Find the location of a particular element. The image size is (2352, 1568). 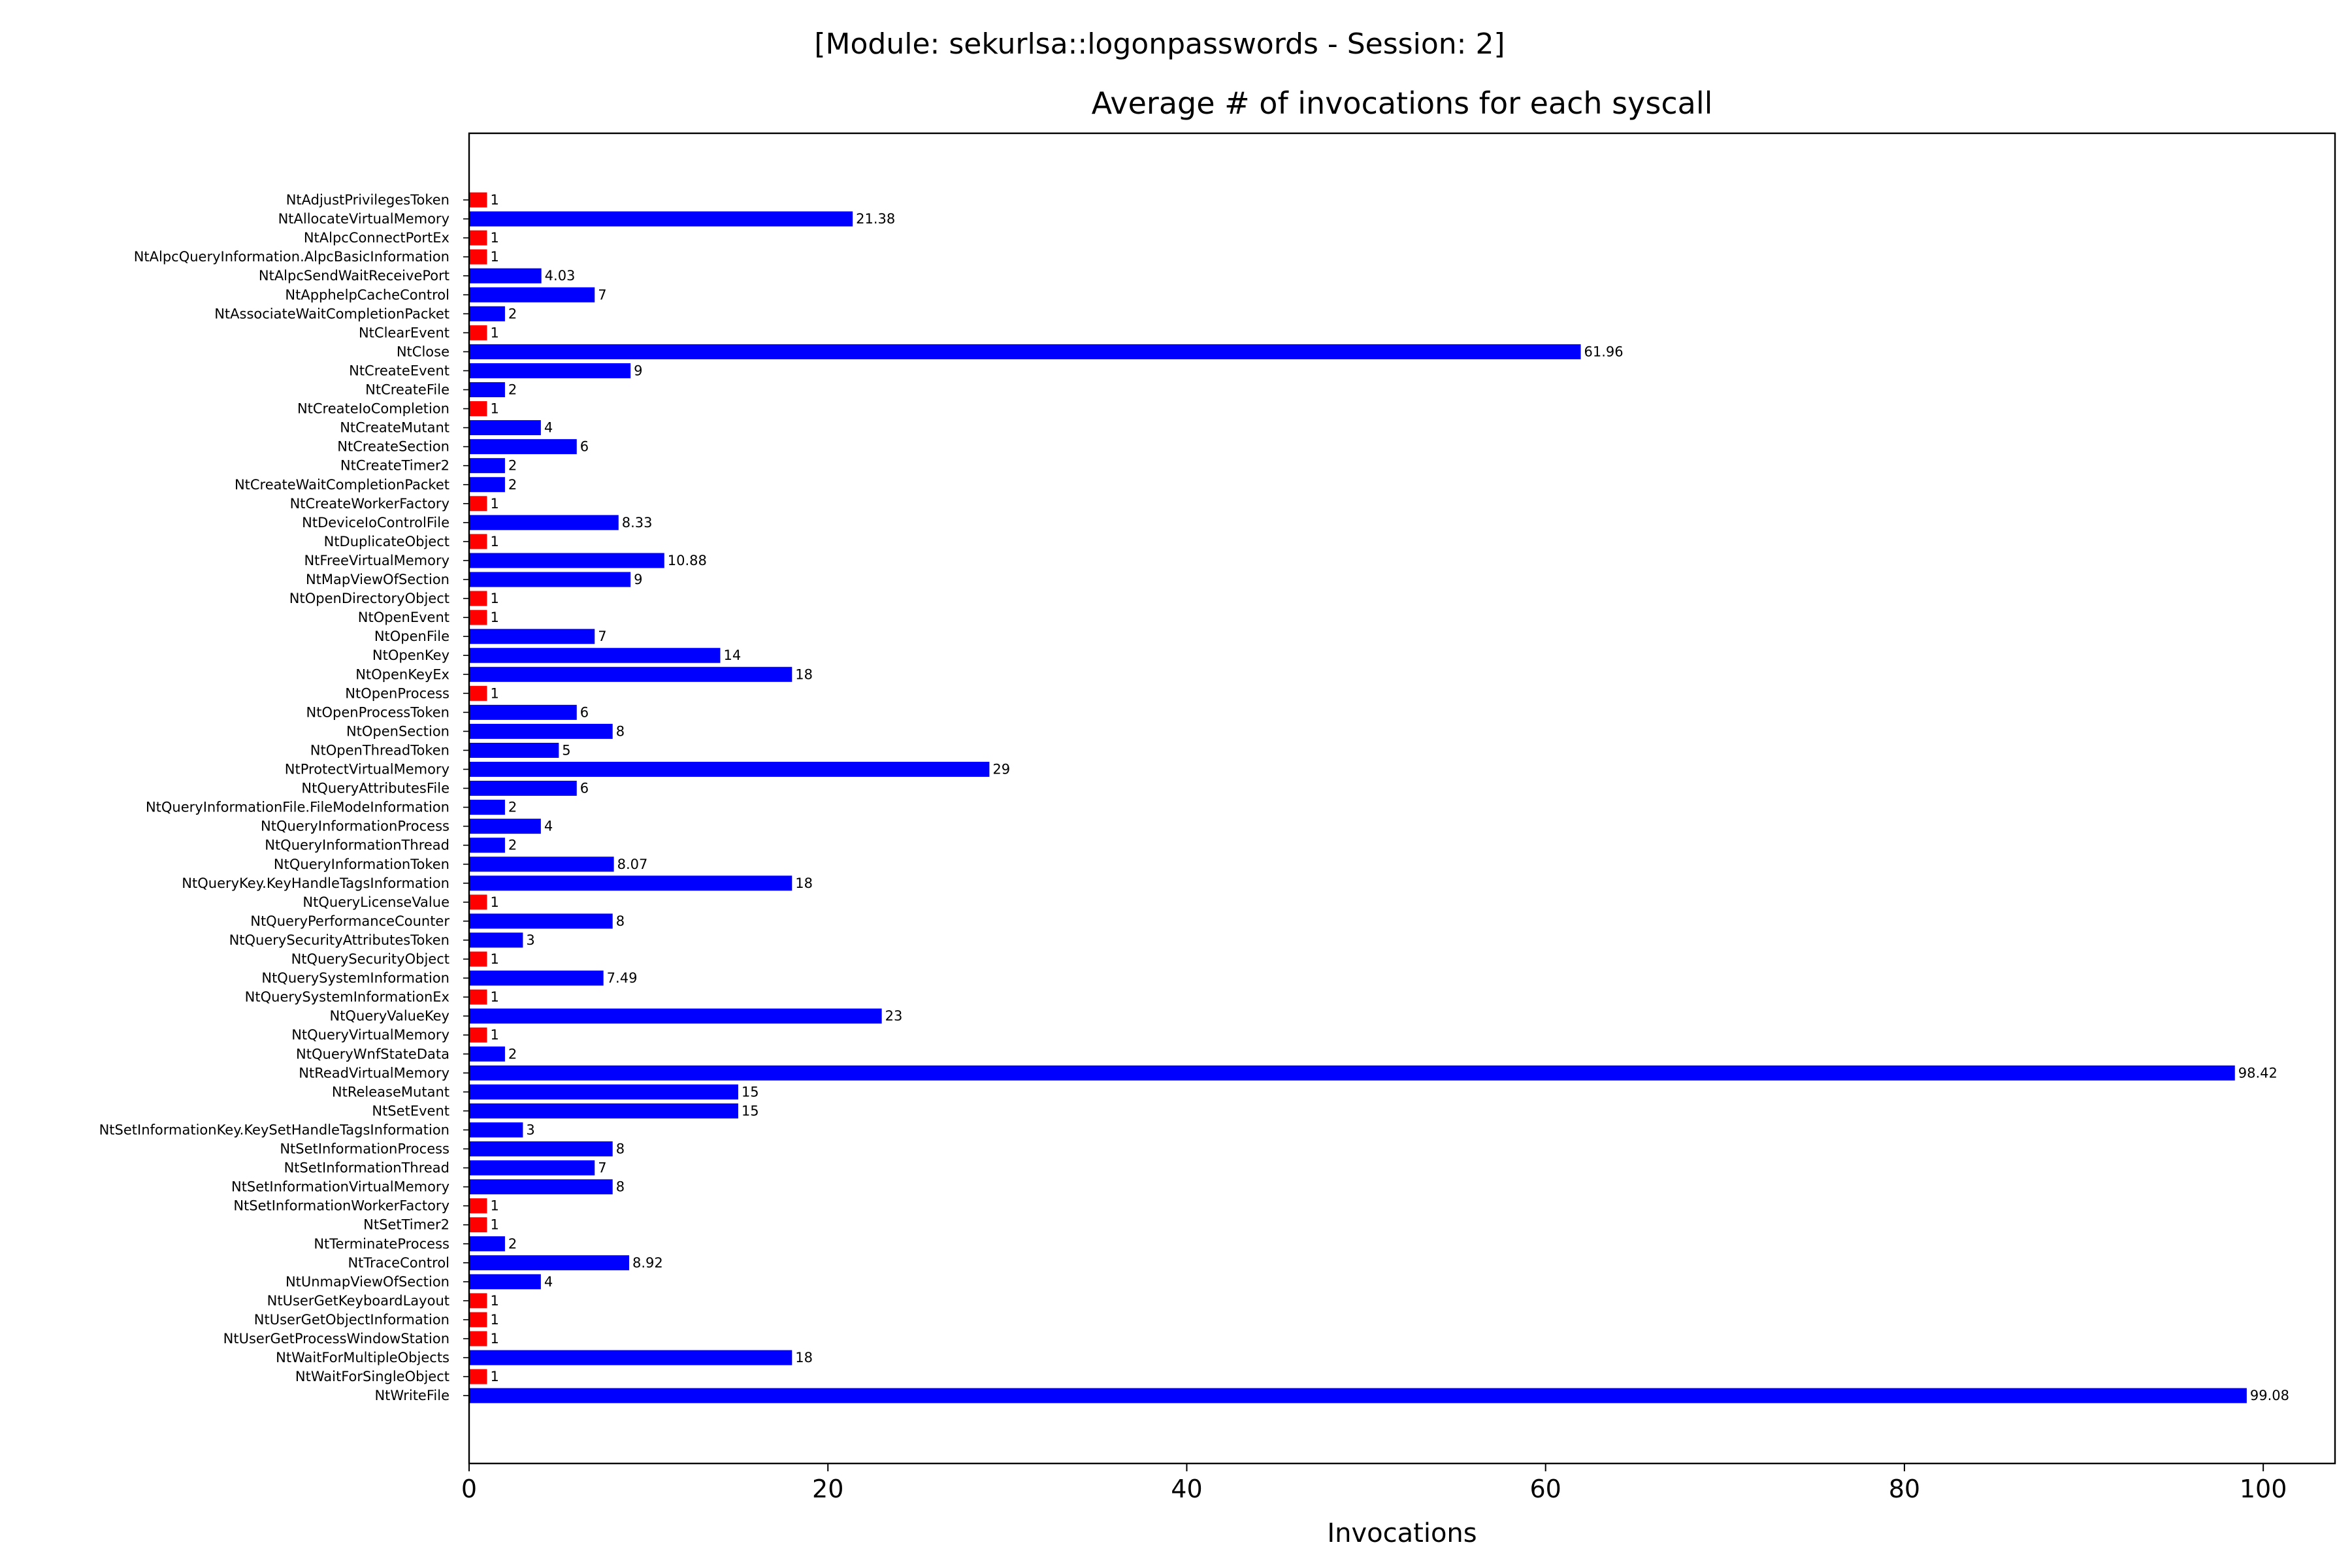

y-tick-label: NtTraceControl is located at coordinates (398, 1263).